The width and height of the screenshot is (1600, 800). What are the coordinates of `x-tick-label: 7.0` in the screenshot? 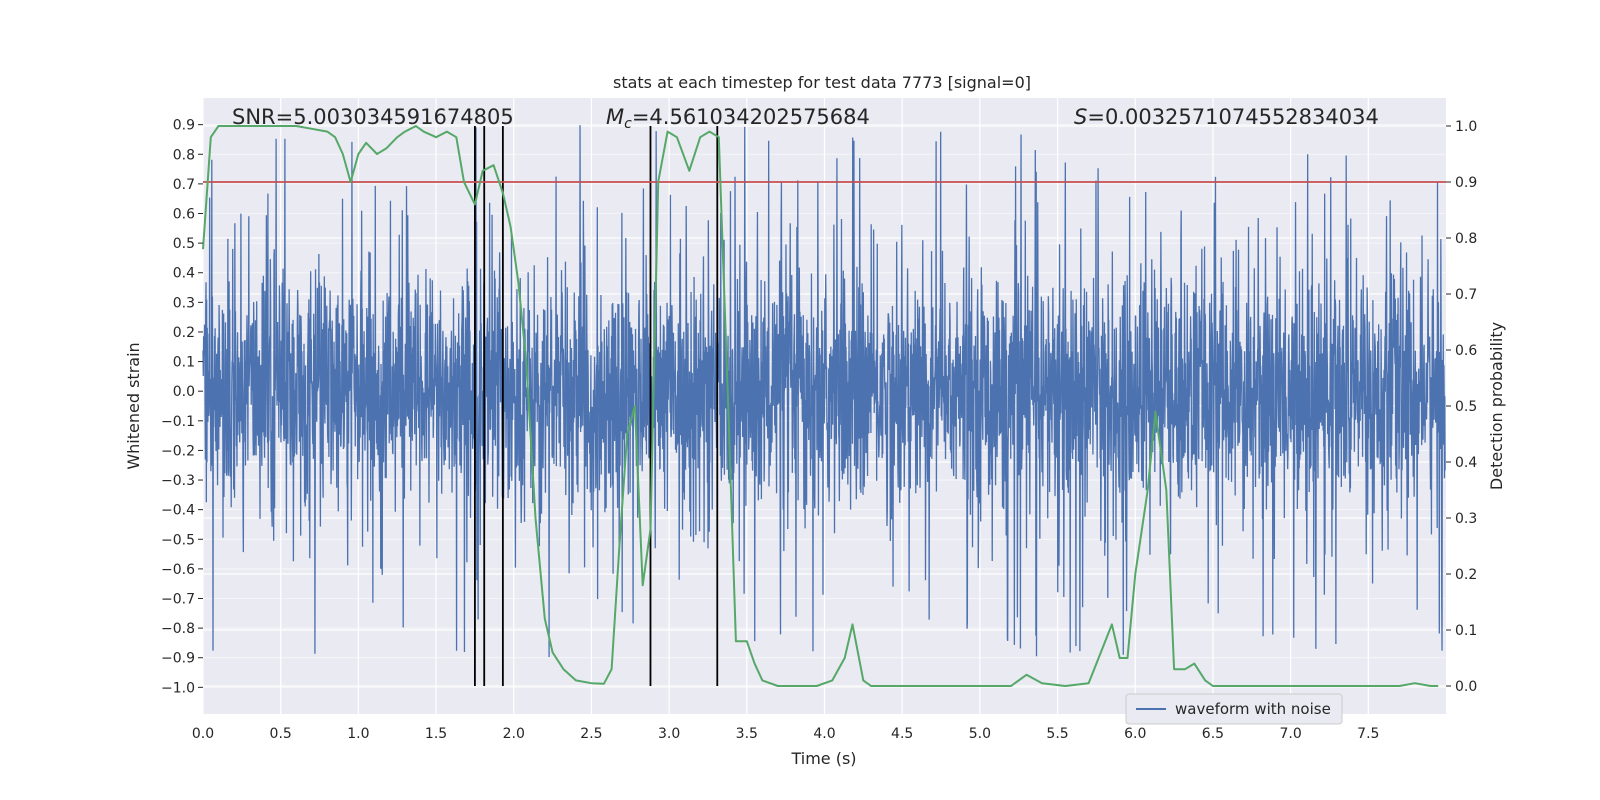 It's located at (1290, 734).